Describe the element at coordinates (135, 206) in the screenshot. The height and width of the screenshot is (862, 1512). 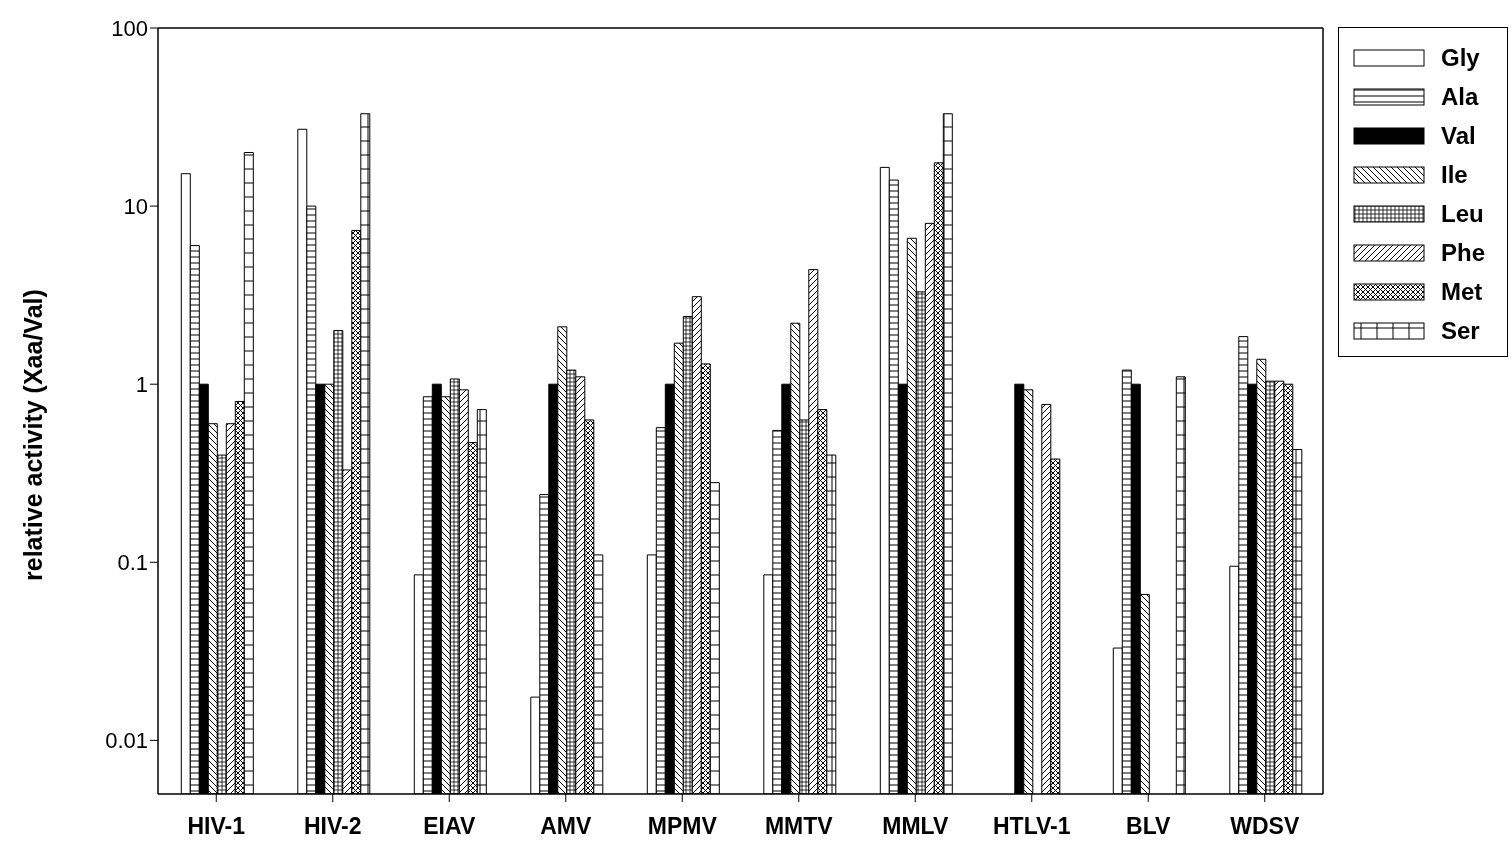
I see `y-tick-label: 10` at that location.